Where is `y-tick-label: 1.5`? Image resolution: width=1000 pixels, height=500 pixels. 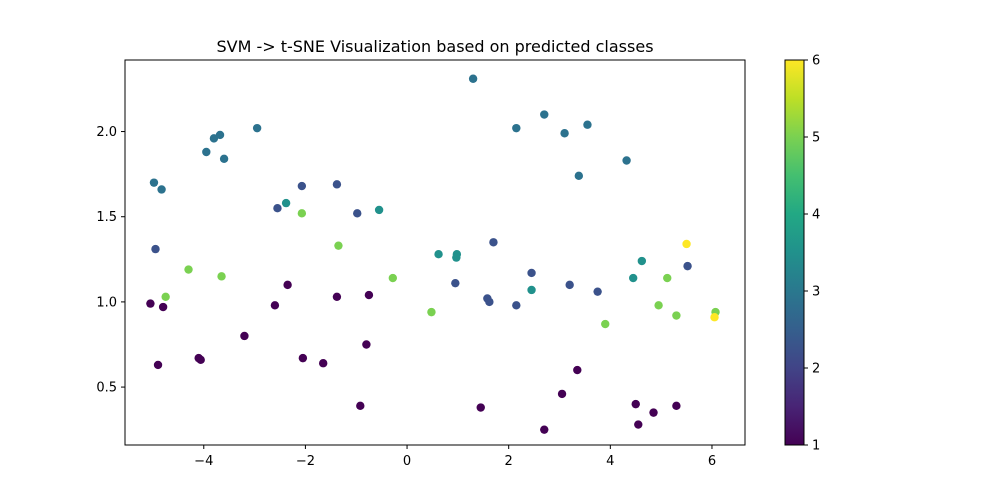
y-tick-label: 1.5 is located at coordinates (106, 217).